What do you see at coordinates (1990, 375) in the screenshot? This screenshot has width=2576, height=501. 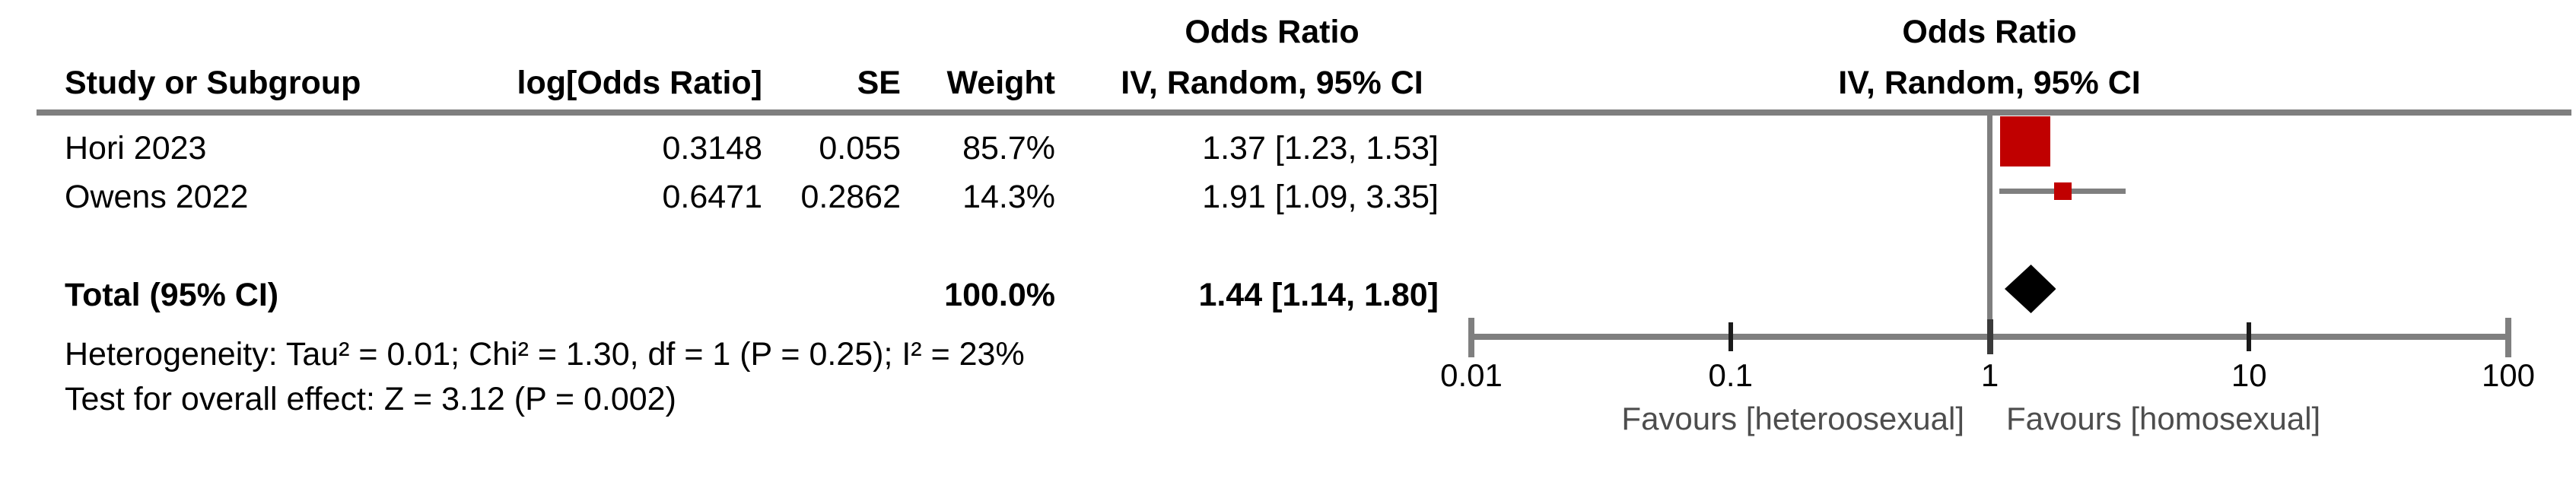 I see `axis-tick-label: 1` at bounding box center [1990, 375].